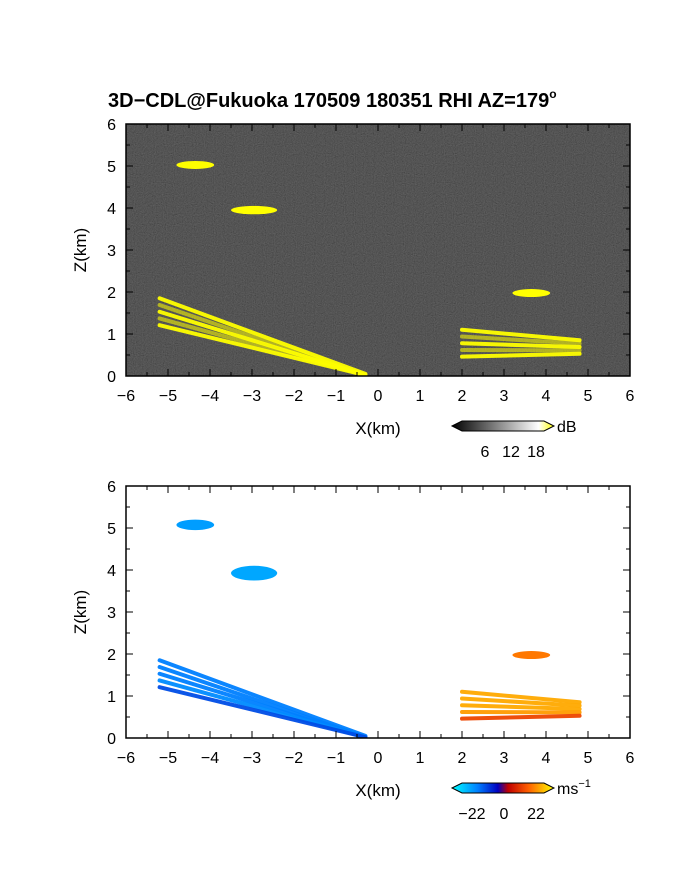 This screenshot has height=880, width=680. I want to click on colorbar-unit: ms−1, so click(574, 788).